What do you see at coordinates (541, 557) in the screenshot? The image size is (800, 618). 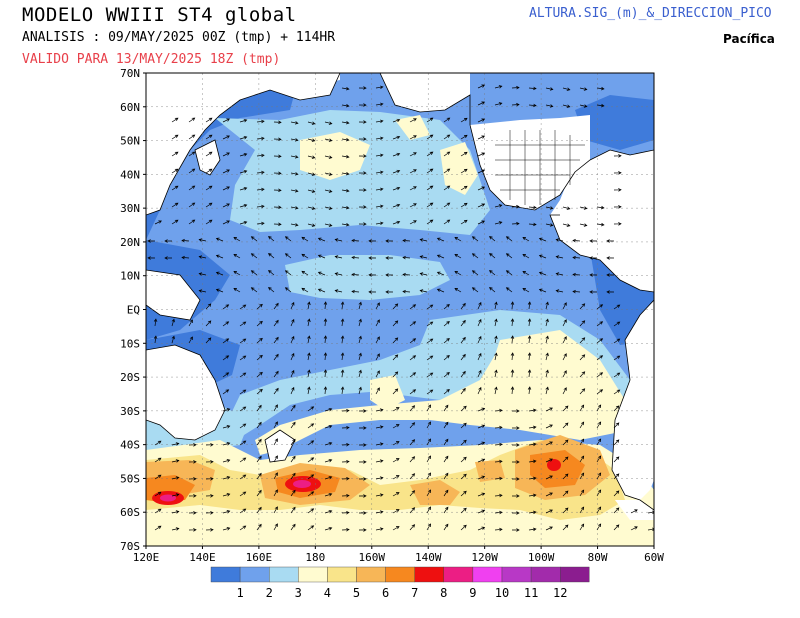 I see `lon-label-100w: 100W` at bounding box center [541, 557].